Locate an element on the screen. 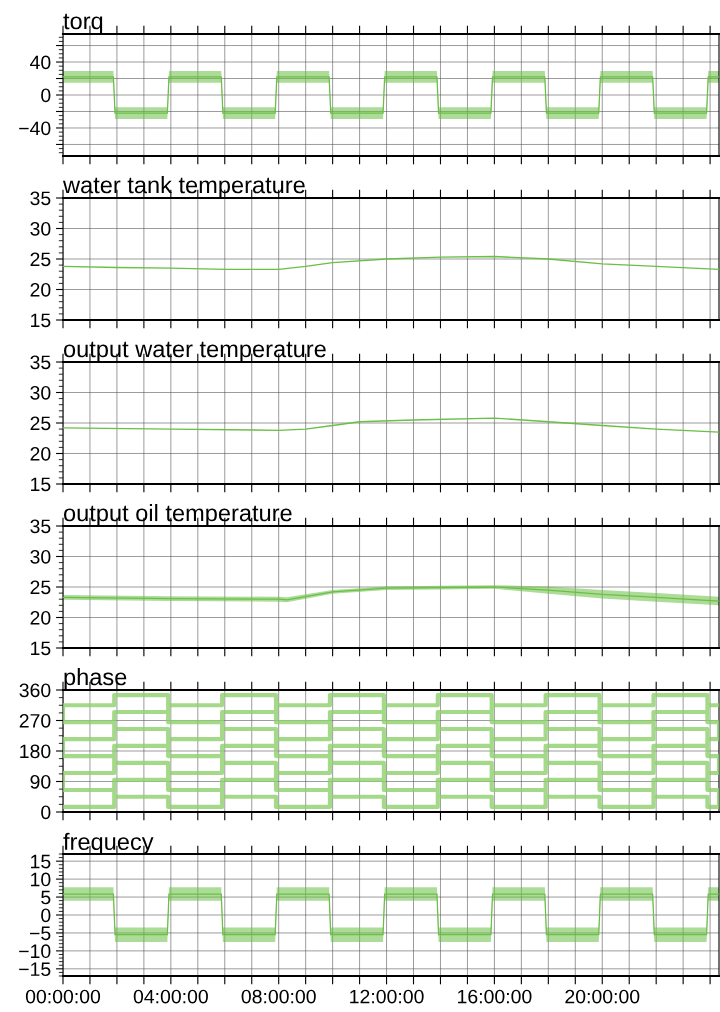 This screenshot has height=1012, width=720. chart-title: torq is located at coordinates (83, 23).